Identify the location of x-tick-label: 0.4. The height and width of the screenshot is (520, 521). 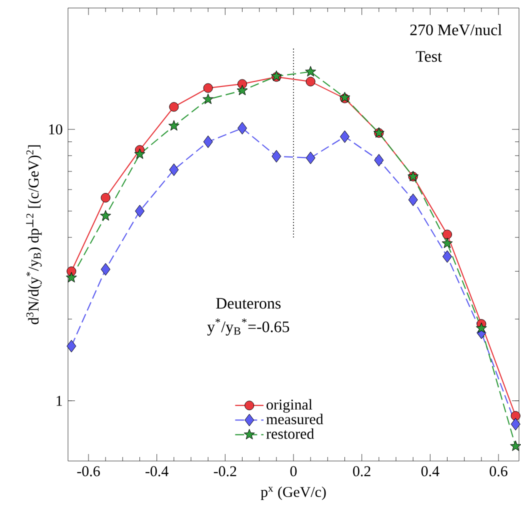
(430, 471).